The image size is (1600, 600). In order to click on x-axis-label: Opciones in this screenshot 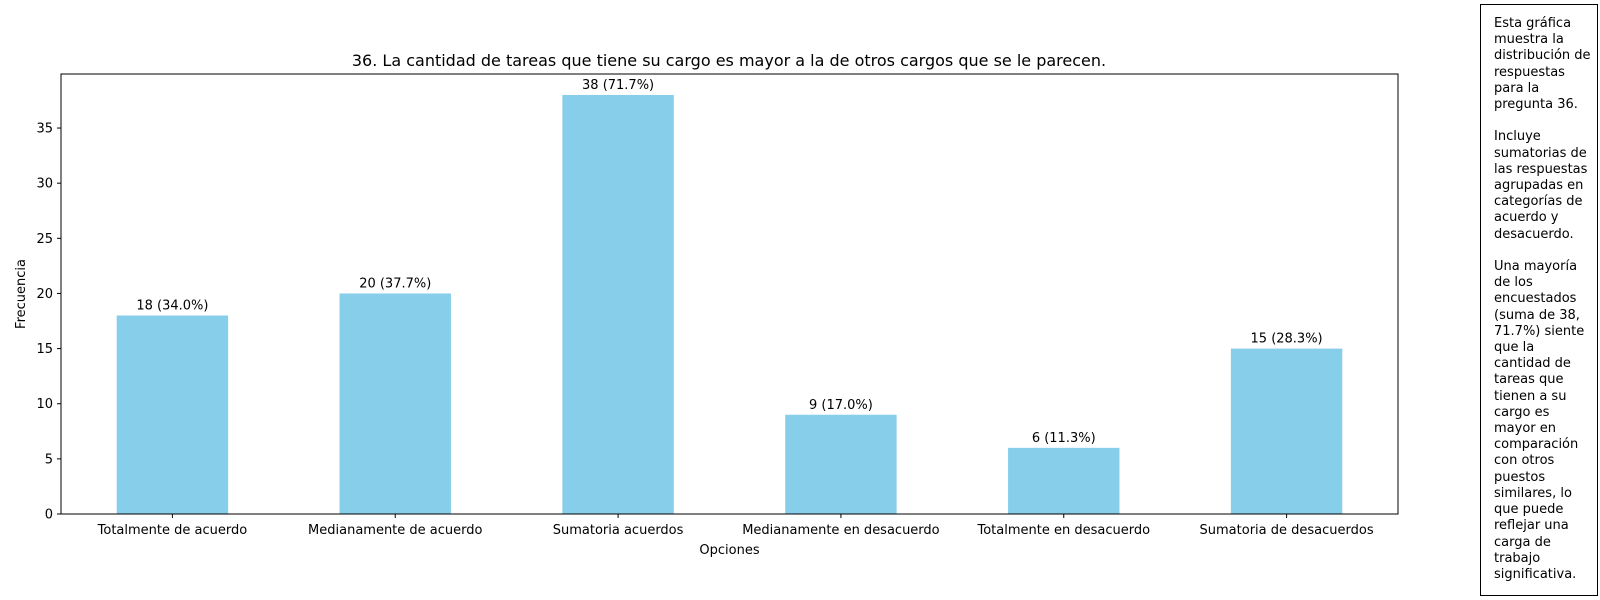, I will do `click(729, 550)`.